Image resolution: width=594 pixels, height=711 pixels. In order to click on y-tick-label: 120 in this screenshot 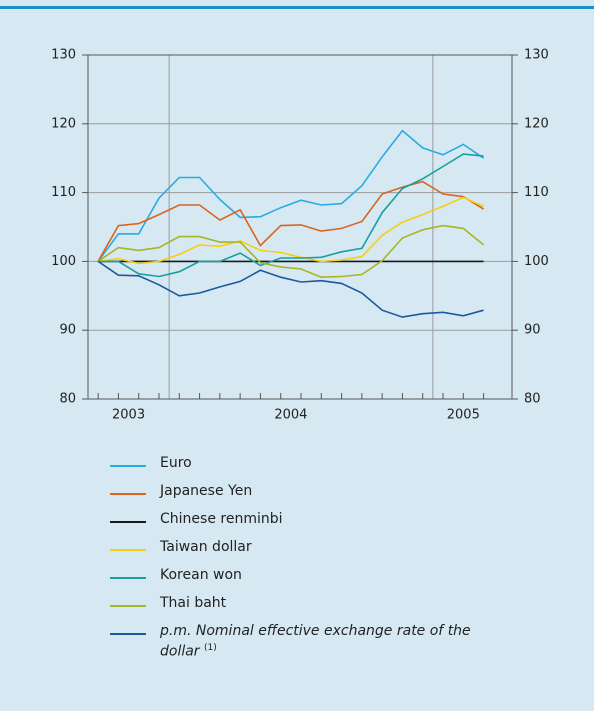, I will do `click(63, 123)`.